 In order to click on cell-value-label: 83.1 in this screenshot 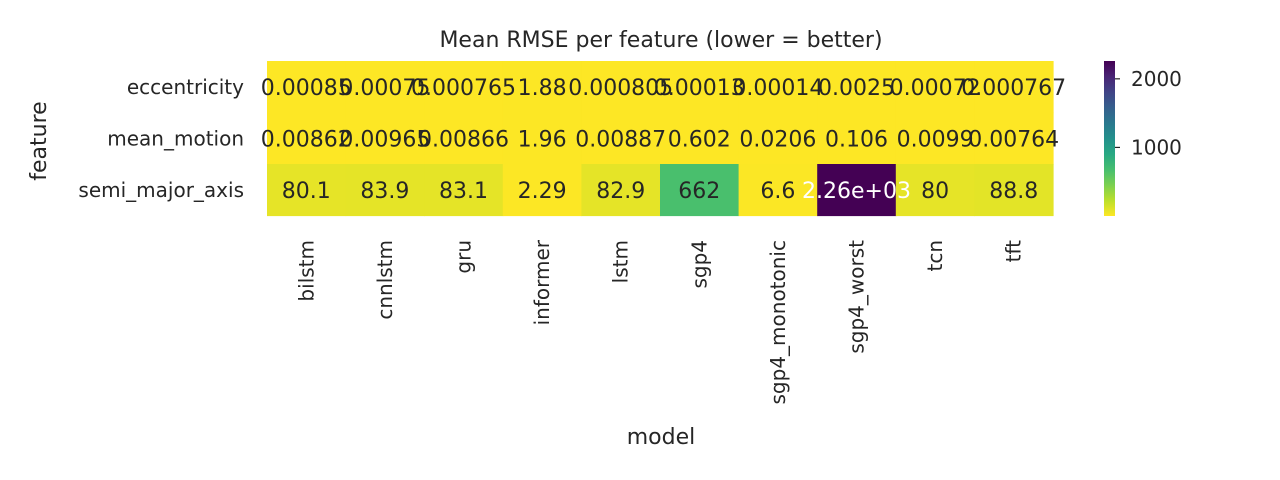, I will do `click(463, 191)`.